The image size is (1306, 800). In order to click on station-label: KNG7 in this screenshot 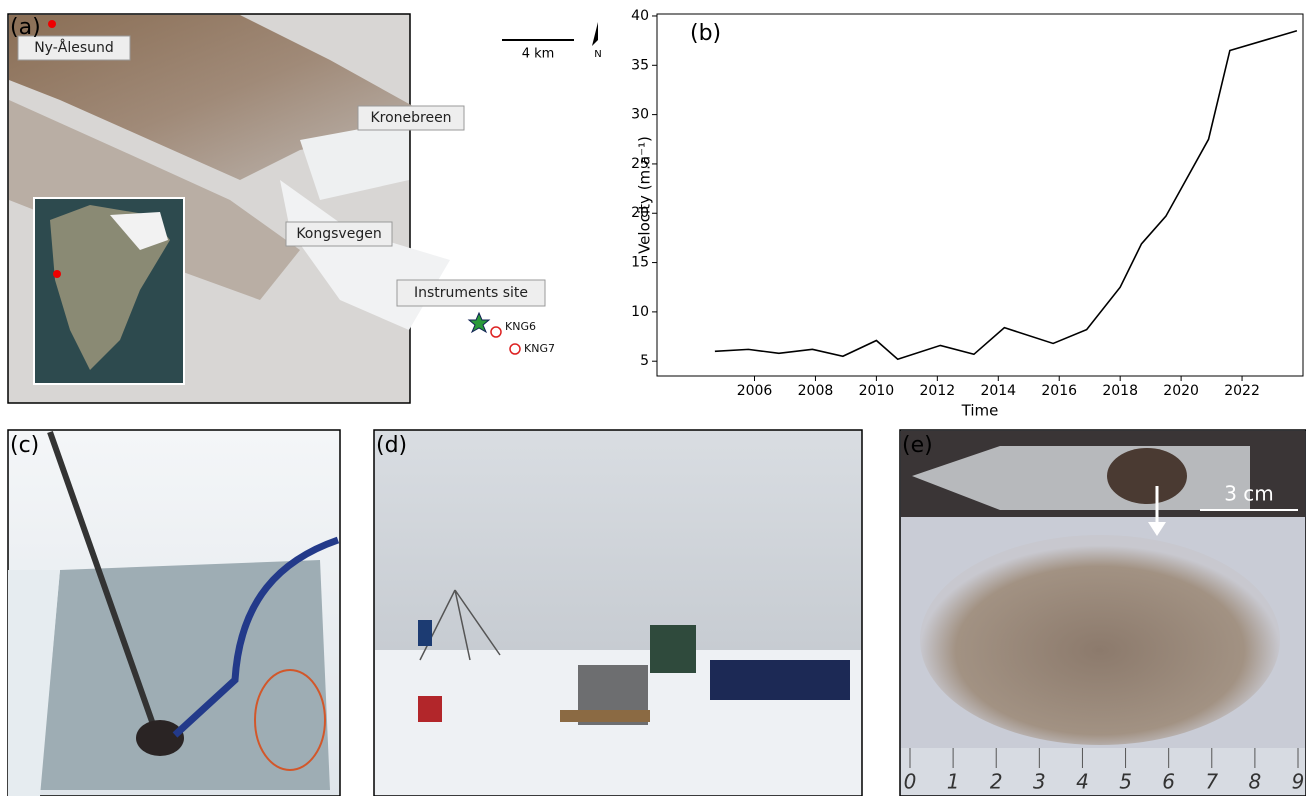, I will do `click(539, 348)`.